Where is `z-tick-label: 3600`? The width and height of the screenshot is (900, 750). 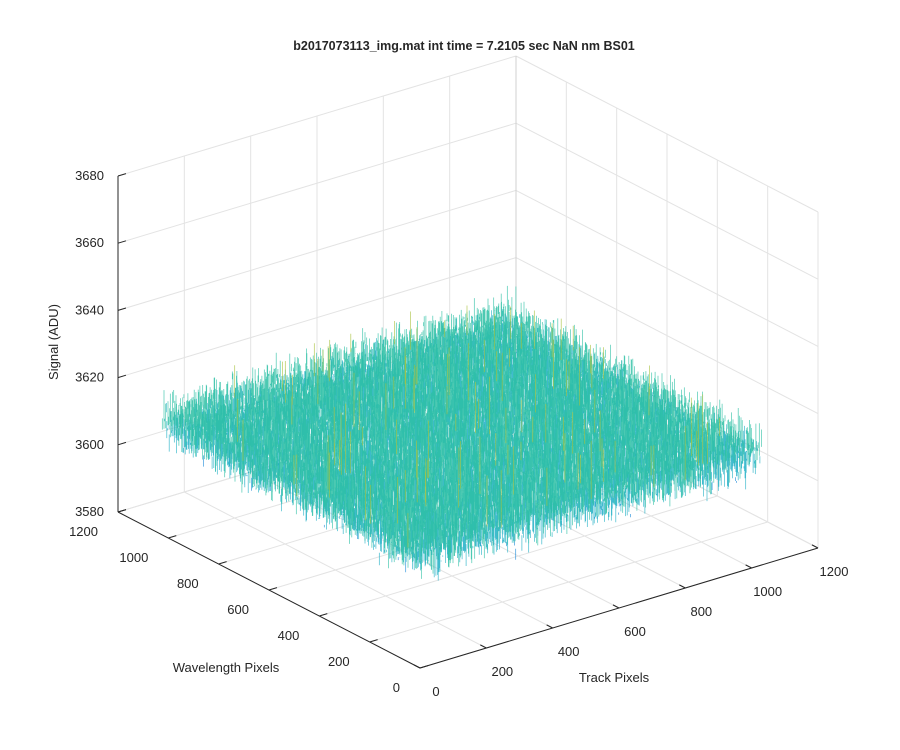 z-tick-label: 3600 is located at coordinates (89, 444).